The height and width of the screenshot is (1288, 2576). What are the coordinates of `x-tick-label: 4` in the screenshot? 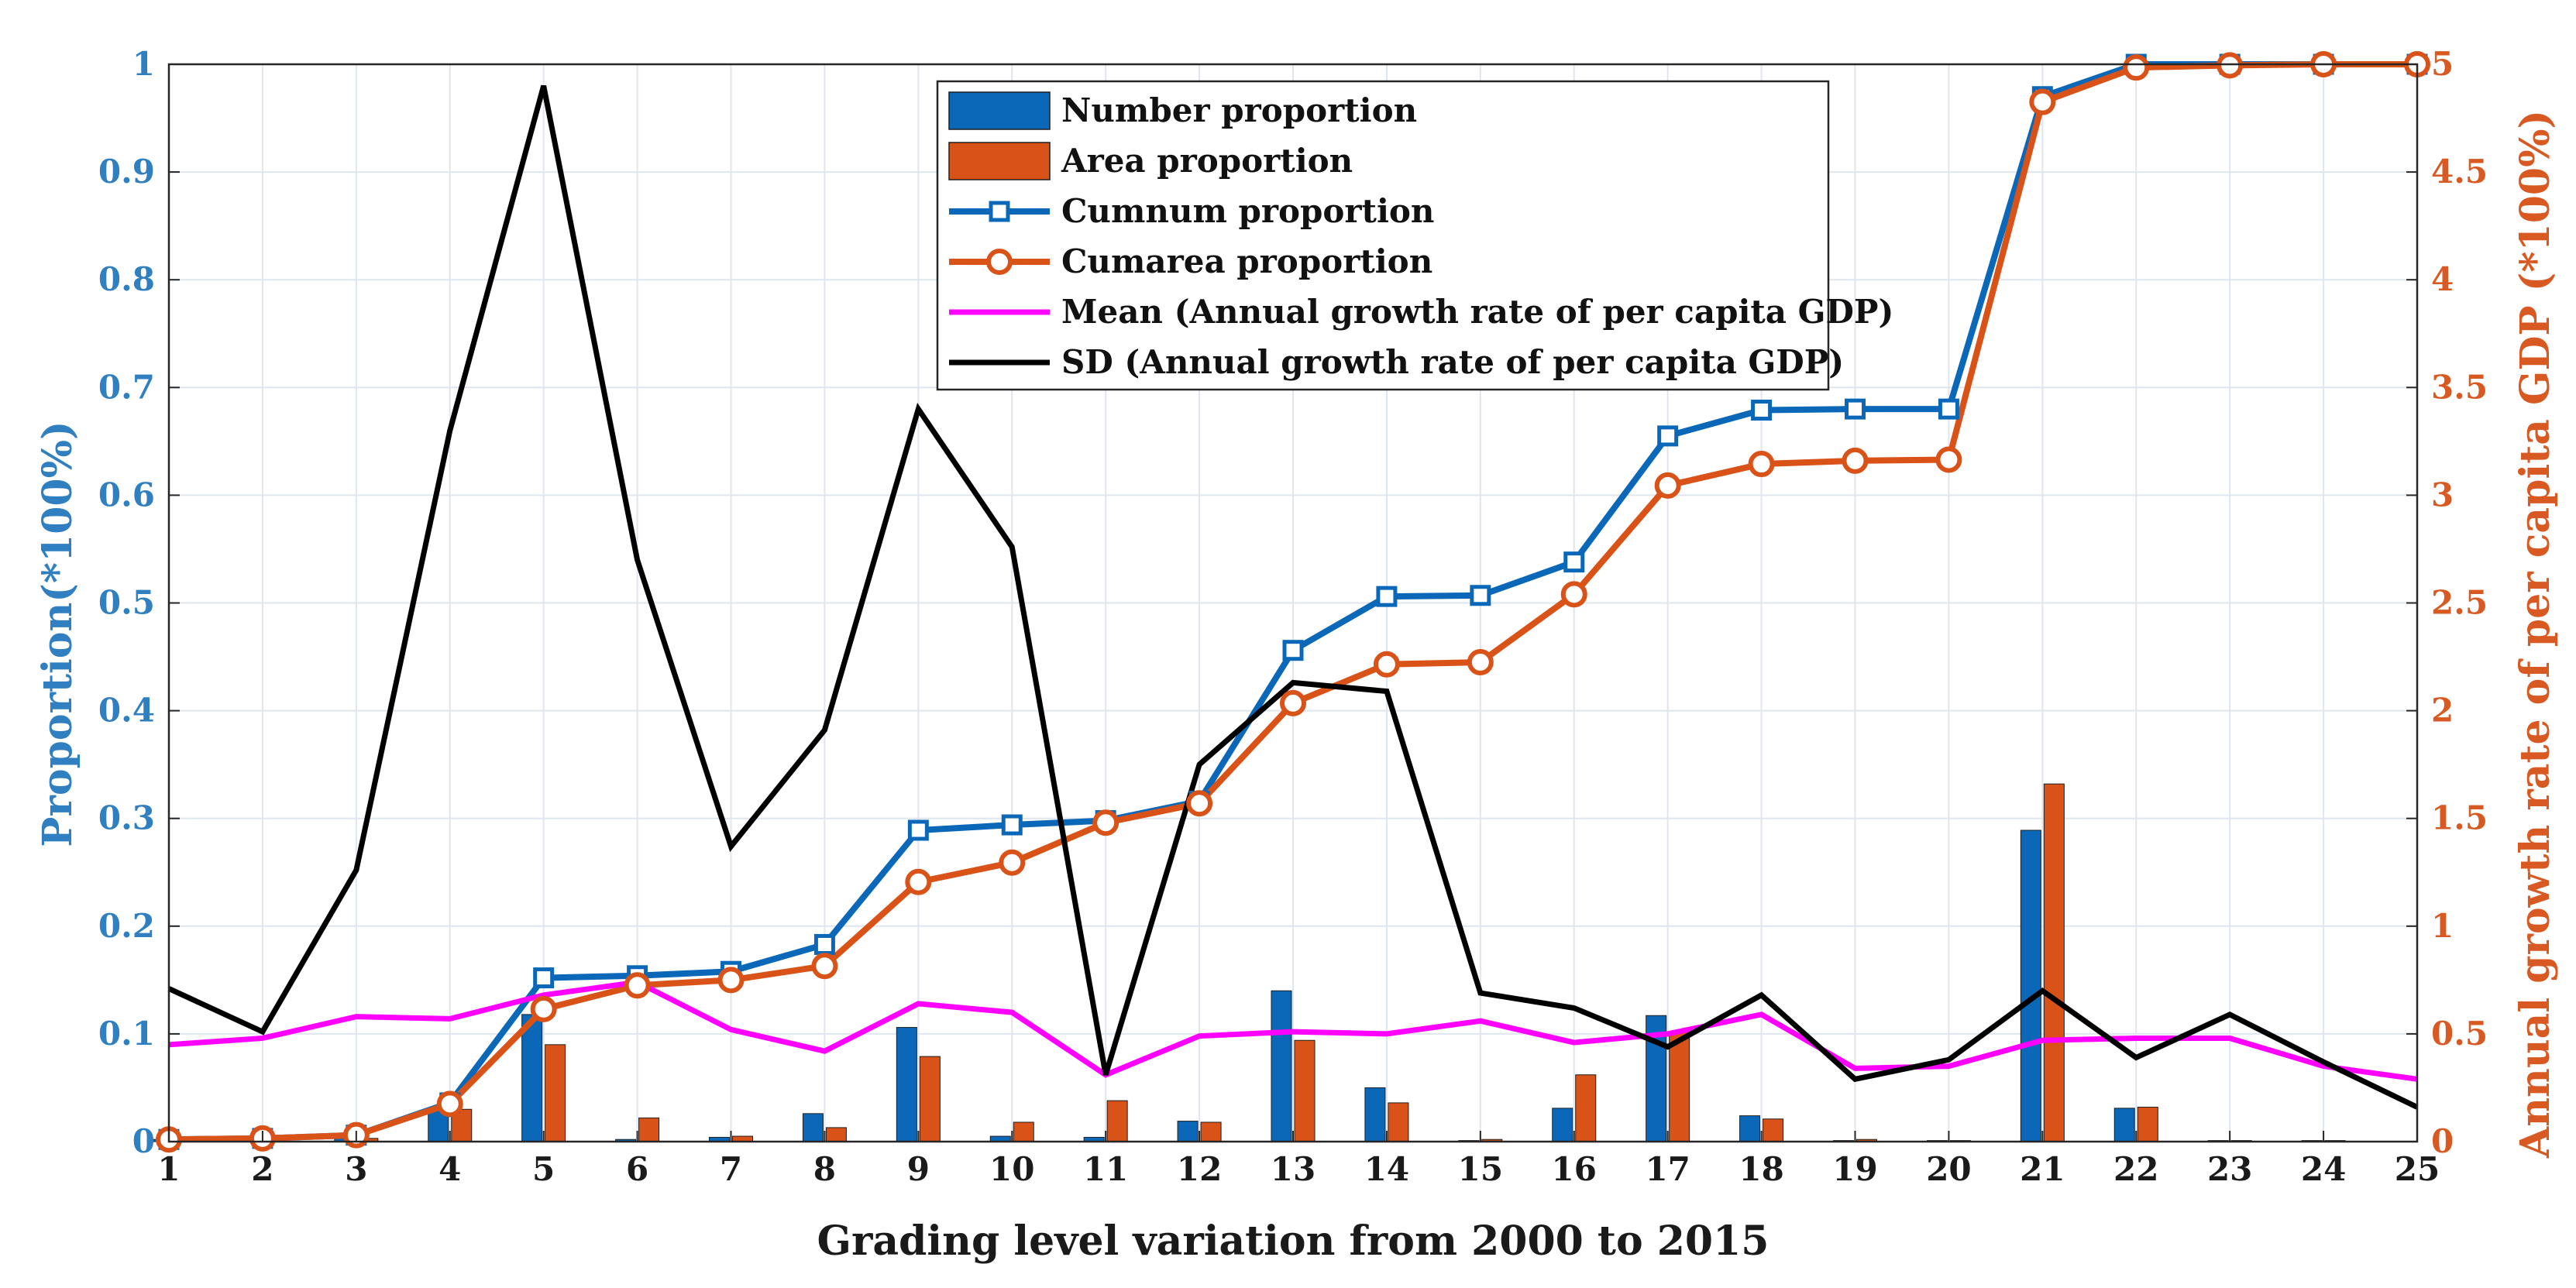 It's located at (450, 1169).